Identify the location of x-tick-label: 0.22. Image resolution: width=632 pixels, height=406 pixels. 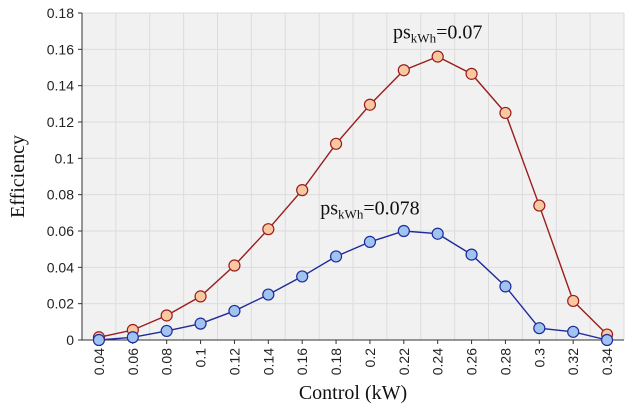
(404, 361).